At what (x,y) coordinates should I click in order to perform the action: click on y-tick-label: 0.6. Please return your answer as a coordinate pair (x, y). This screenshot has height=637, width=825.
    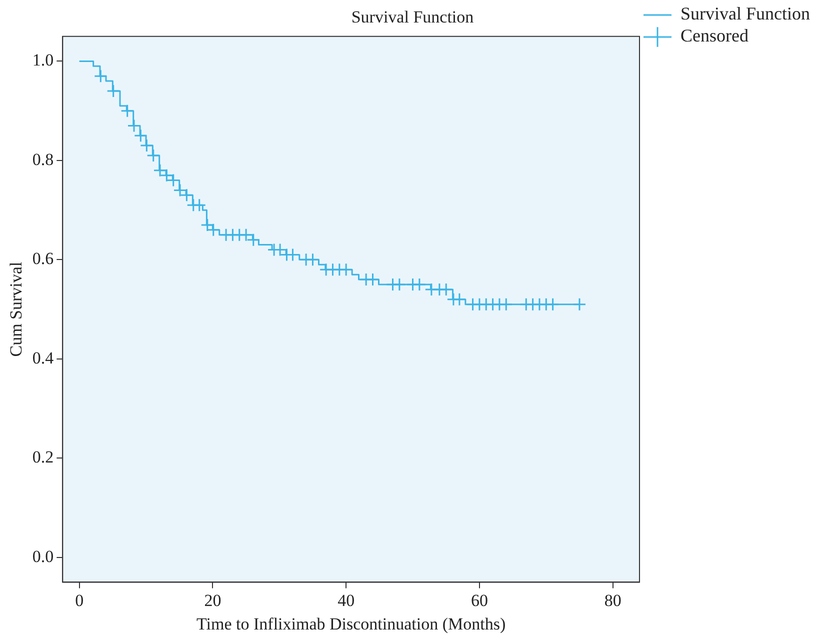
    Looking at the image, I should click on (43, 258).